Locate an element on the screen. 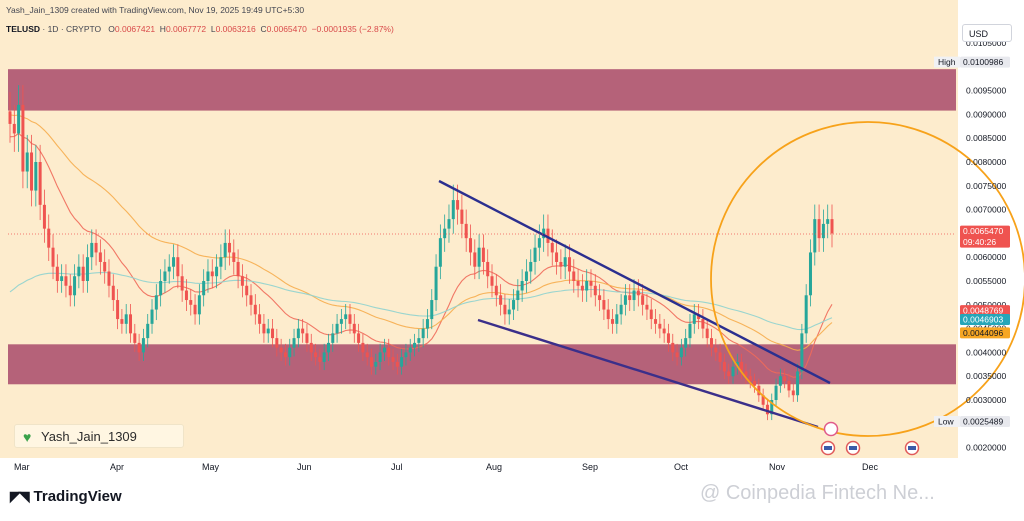 This screenshot has width=1024, height=521. x-tick-label: Apr is located at coordinates (117, 467).